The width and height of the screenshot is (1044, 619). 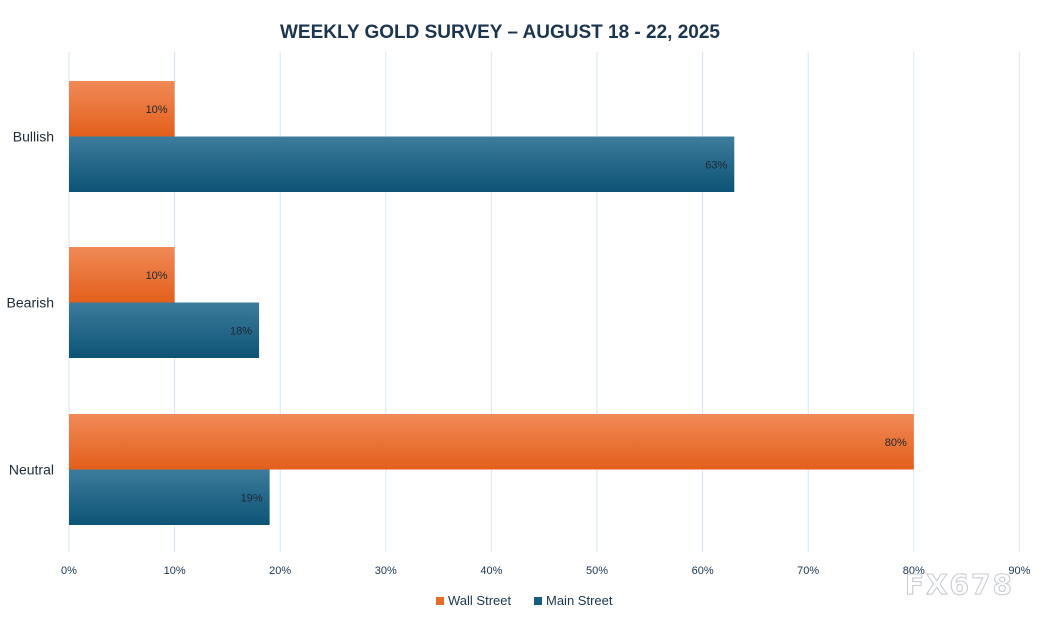 What do you see at coordinates (386, 571) in the screenshot?
I see `x-tick-label: 30%` at bounding box center [386, 571].